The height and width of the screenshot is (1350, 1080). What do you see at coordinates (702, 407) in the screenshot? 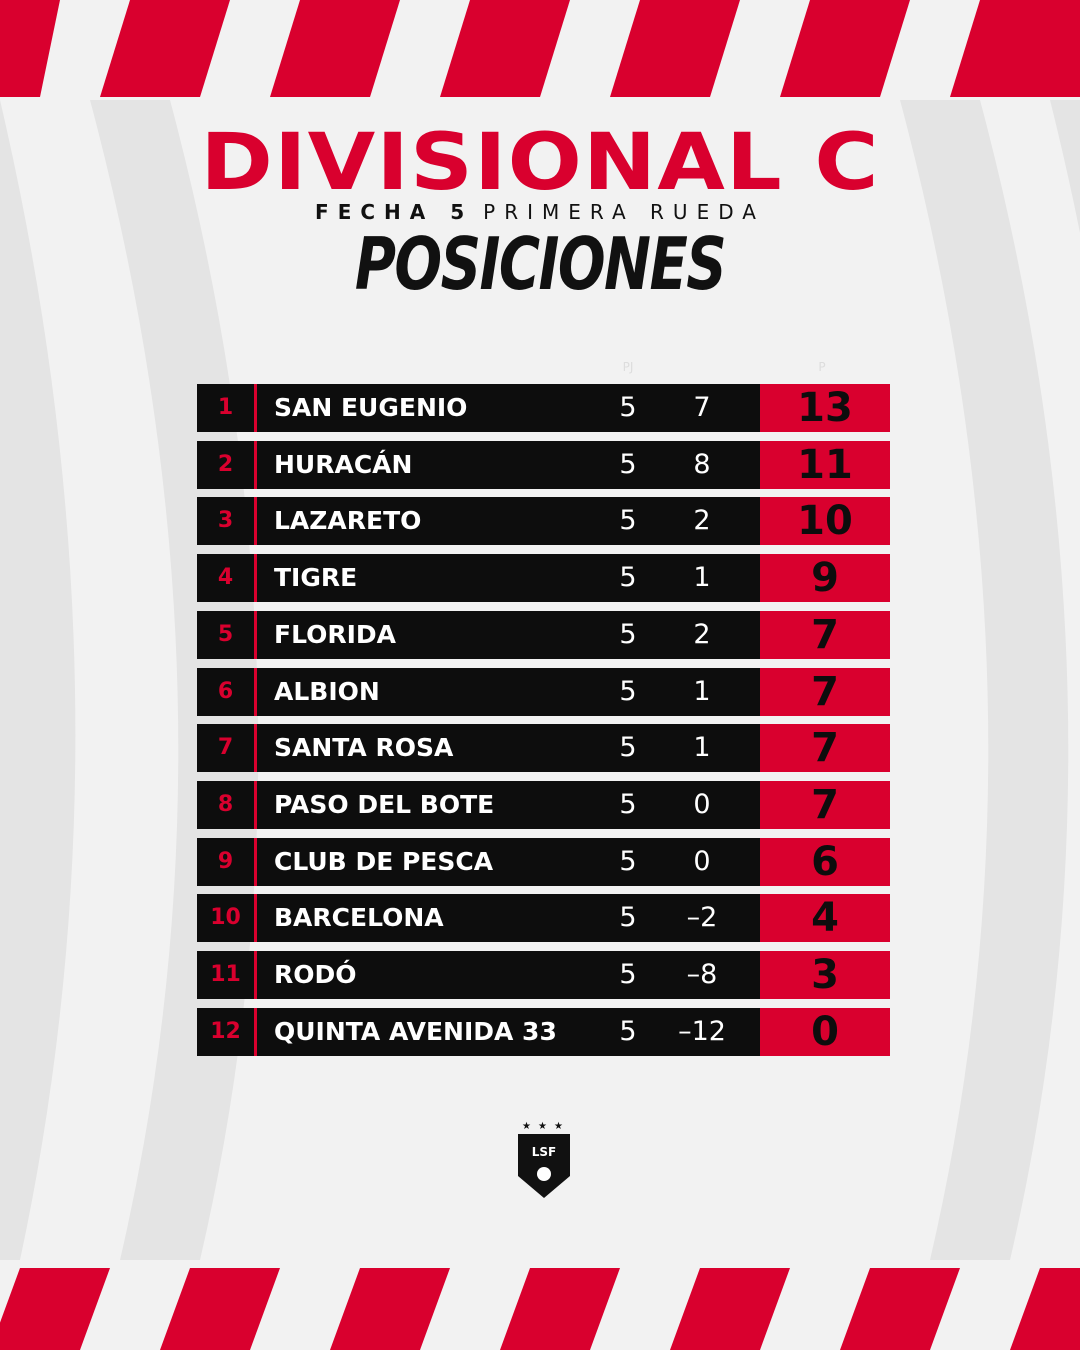
I see `dg-cell: 7` at bounding box center [702, 407].